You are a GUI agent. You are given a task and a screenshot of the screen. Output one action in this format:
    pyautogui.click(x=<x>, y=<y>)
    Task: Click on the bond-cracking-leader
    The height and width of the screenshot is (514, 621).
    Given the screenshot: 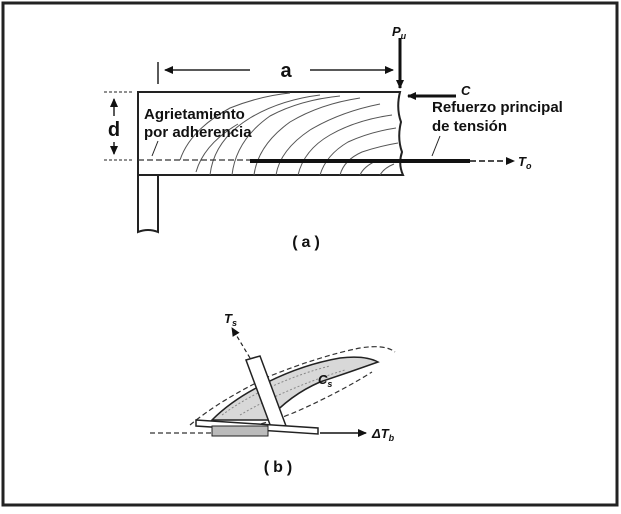 What is the action you would take?
    pyautogui.click(x=155, y=148)
    